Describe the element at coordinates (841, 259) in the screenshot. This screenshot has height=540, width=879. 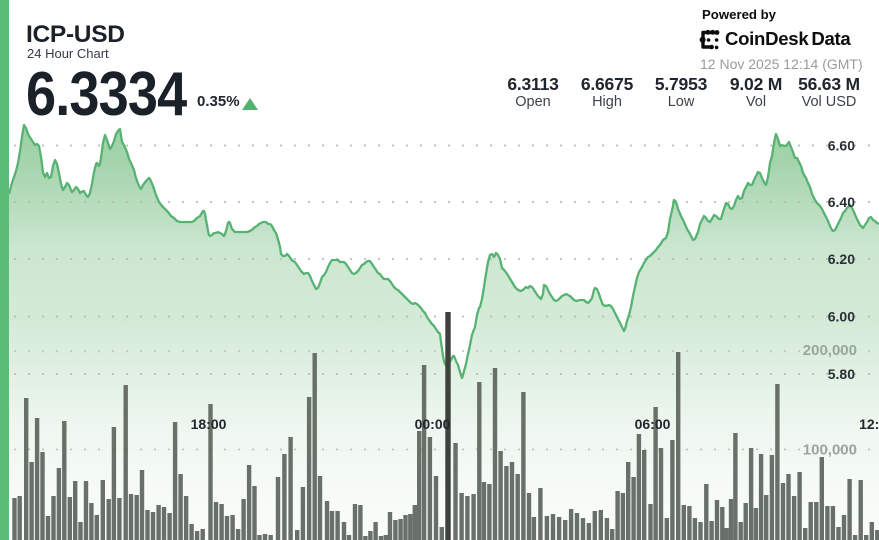
I see `svg-text: 6.20` at that location.